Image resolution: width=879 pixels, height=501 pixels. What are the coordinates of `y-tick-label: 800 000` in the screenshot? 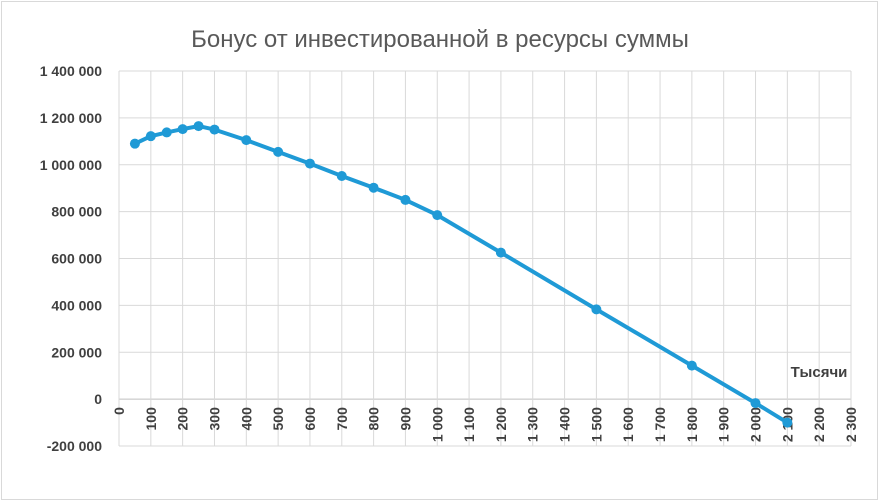 It's located at (76, 212).